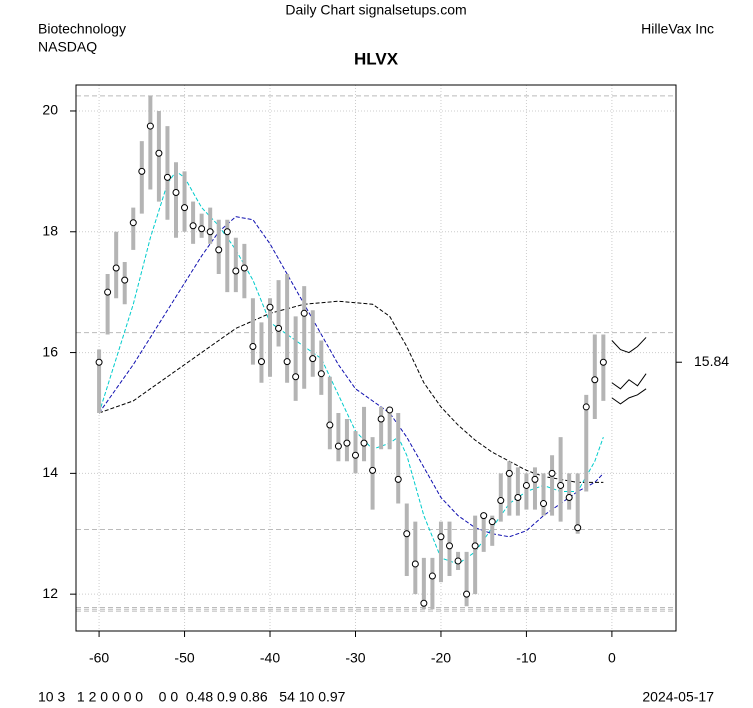 The height and width of the screenshot is (708, 753). What do you see at coordinates (184, 658) in the screenshot?
I see `x-tick-label: -50` at bounding box center [184, 658].